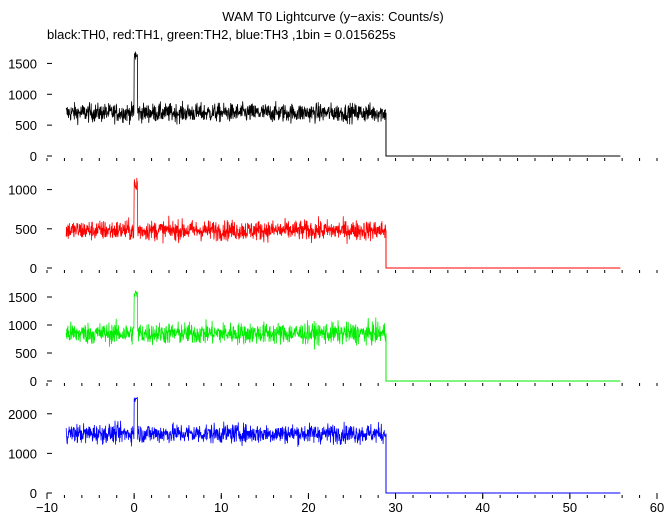  Describe the element at coordinates (503, 134) in the screenshot. I see `series-tail-th0` at that location.